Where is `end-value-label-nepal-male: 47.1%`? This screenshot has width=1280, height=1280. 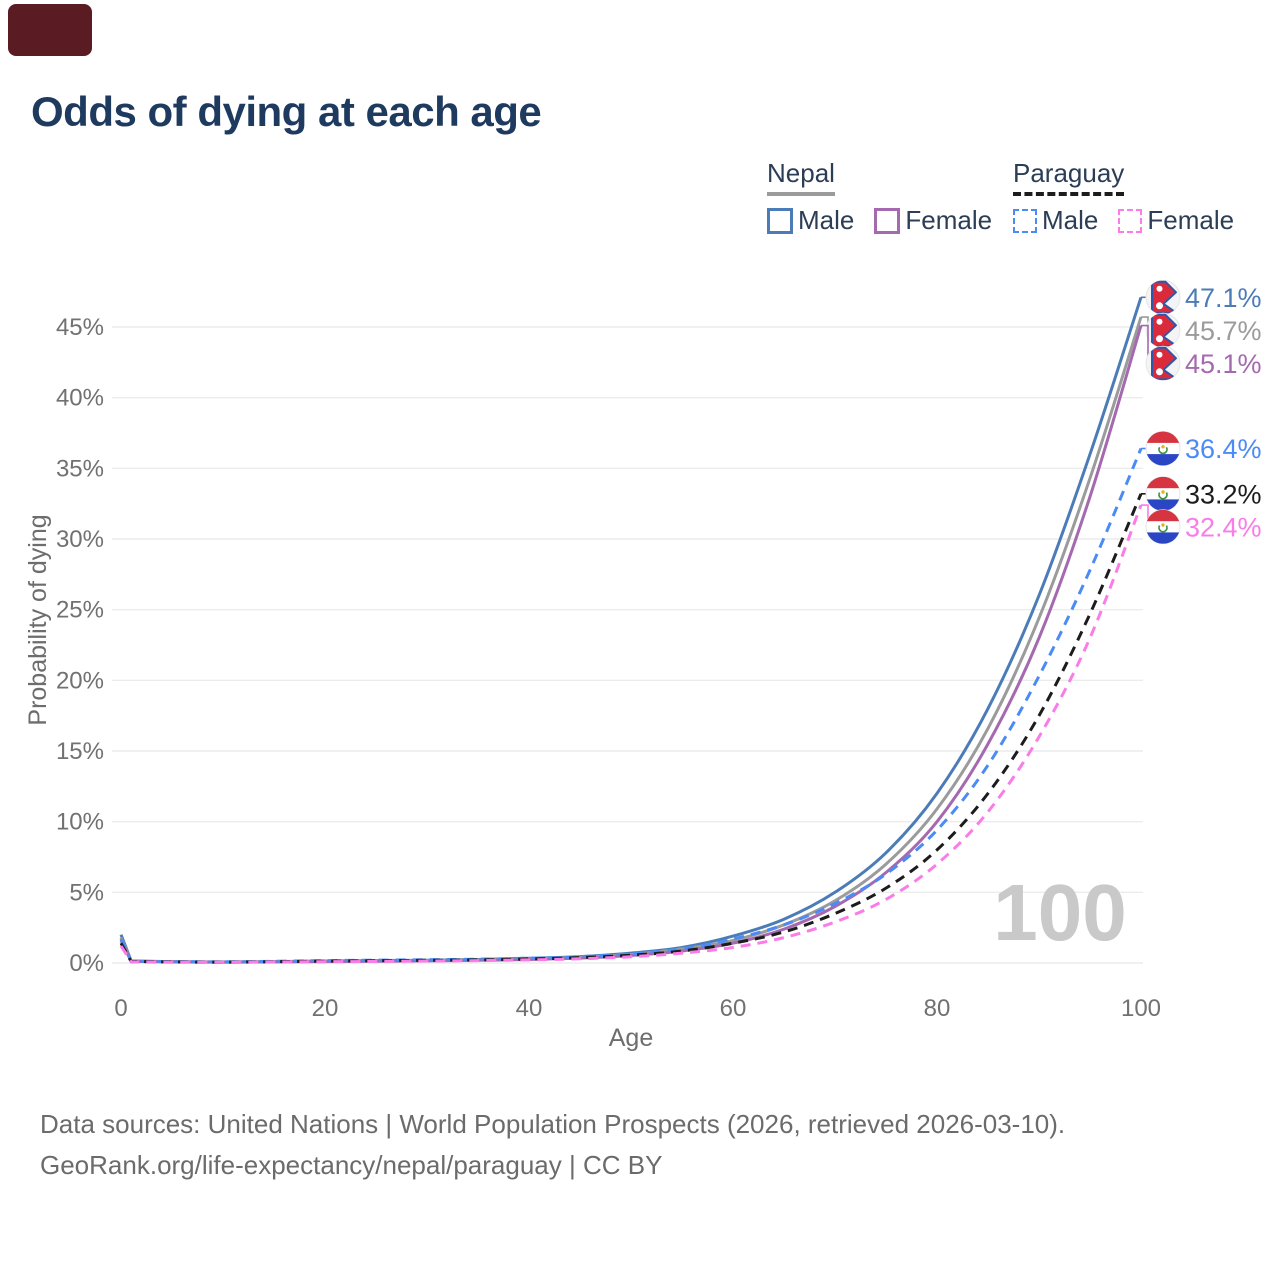 end-value-label-nepal-male: 47.1% is located at coordinates (1223, 298).